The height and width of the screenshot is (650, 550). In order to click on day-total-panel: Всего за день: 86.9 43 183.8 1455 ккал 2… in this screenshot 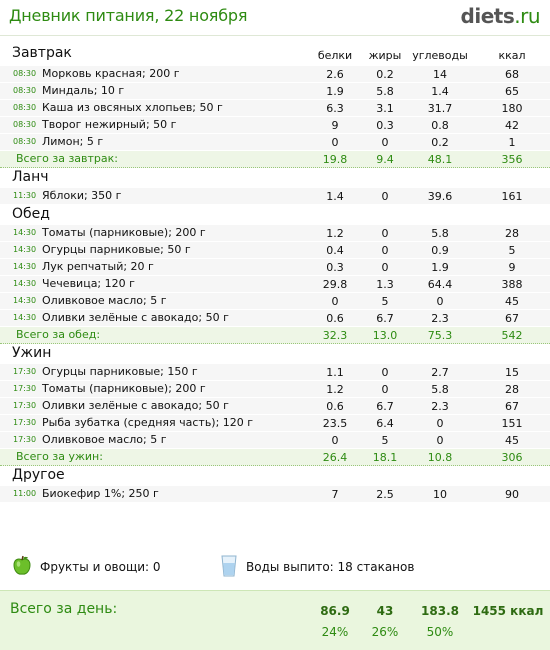, I will do `click(275, 620)`.